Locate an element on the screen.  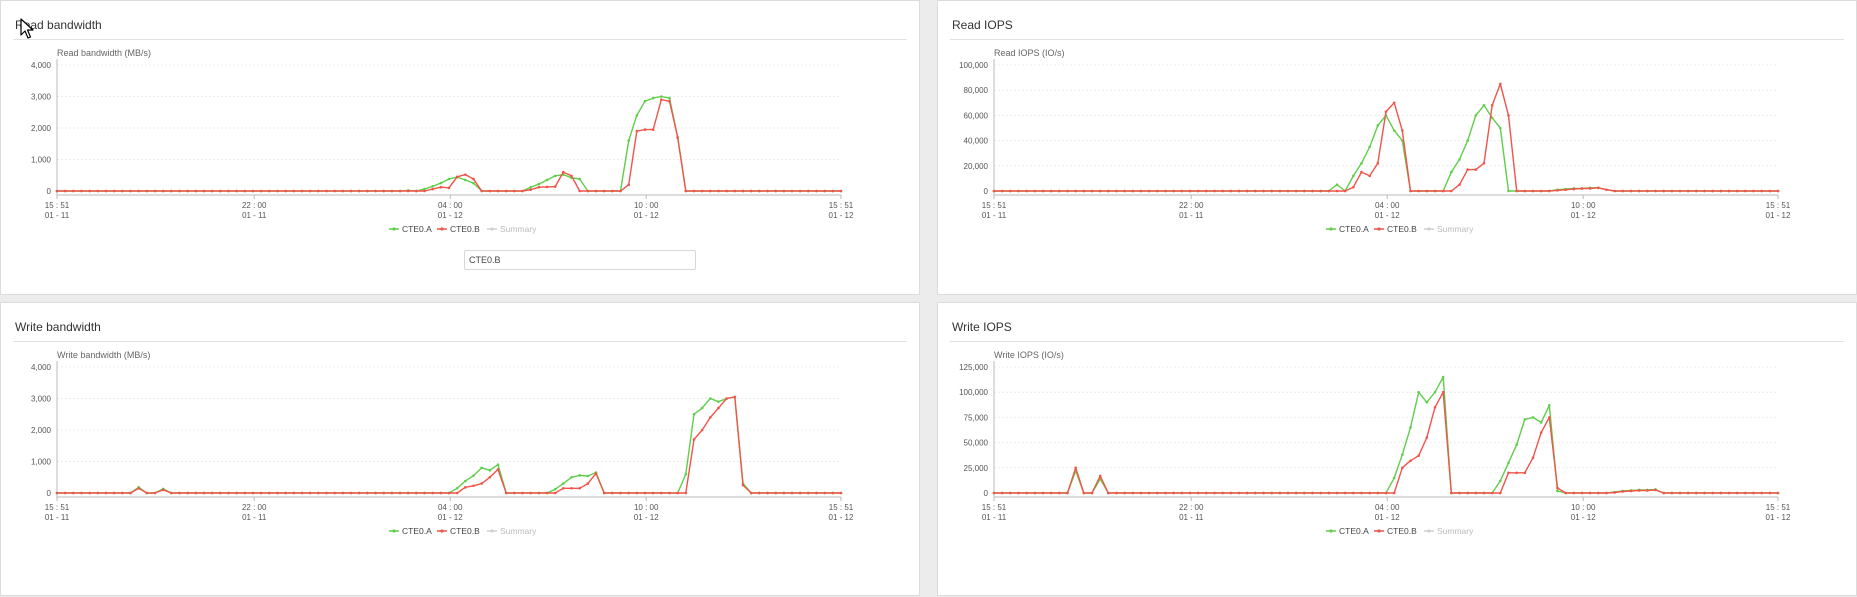
legend-marker is located at coordinates (1379, 531).